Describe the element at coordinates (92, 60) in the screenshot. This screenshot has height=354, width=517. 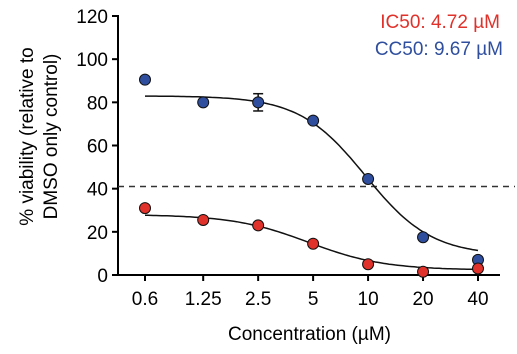
I see `y-tick-label: 100` at that location.